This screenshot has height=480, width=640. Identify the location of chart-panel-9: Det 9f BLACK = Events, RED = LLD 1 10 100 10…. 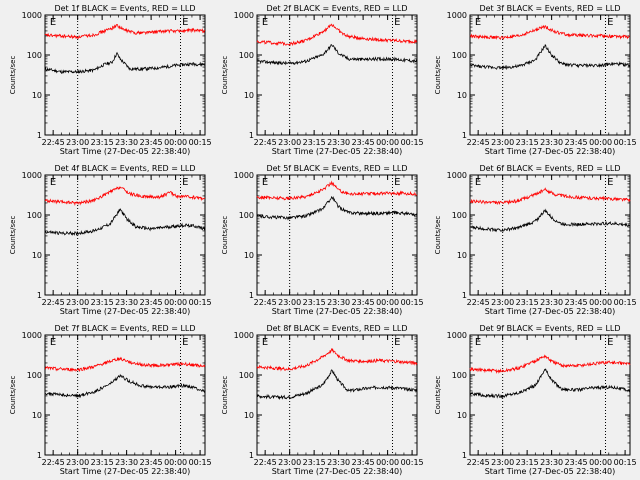
(535, 400).